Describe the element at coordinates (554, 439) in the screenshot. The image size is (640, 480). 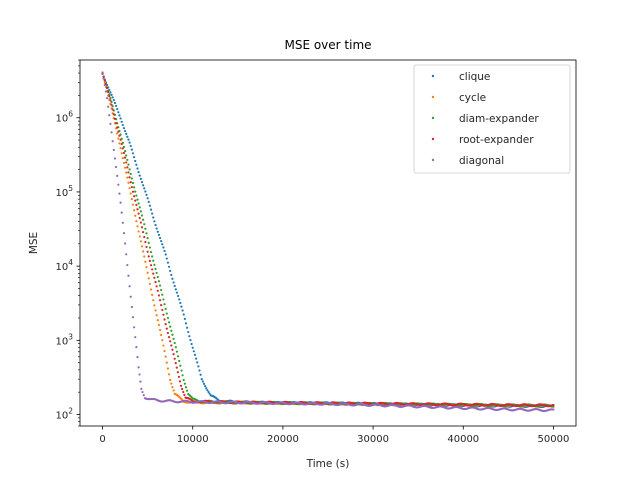
I see `x-tick-label: 50000` at that location.